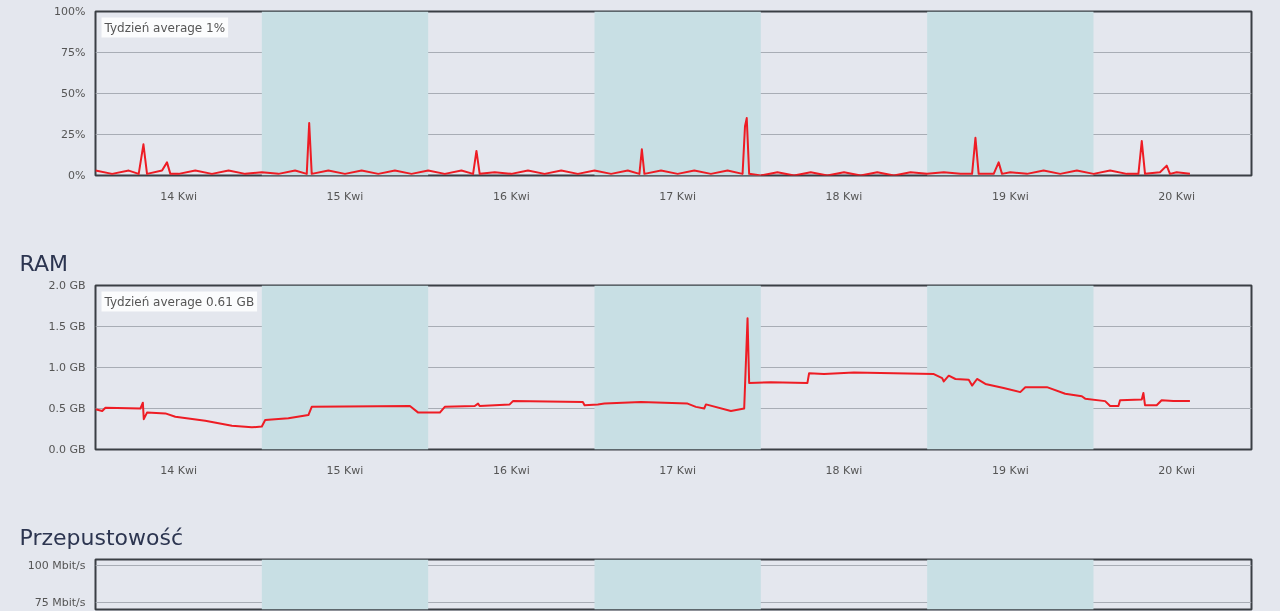 Image resolution: width=1280 pixels, height=611 pixels. Describe the element at coordinates (101, 537) in the screenshot. I see `chart-title: Przepustowość` at that location.